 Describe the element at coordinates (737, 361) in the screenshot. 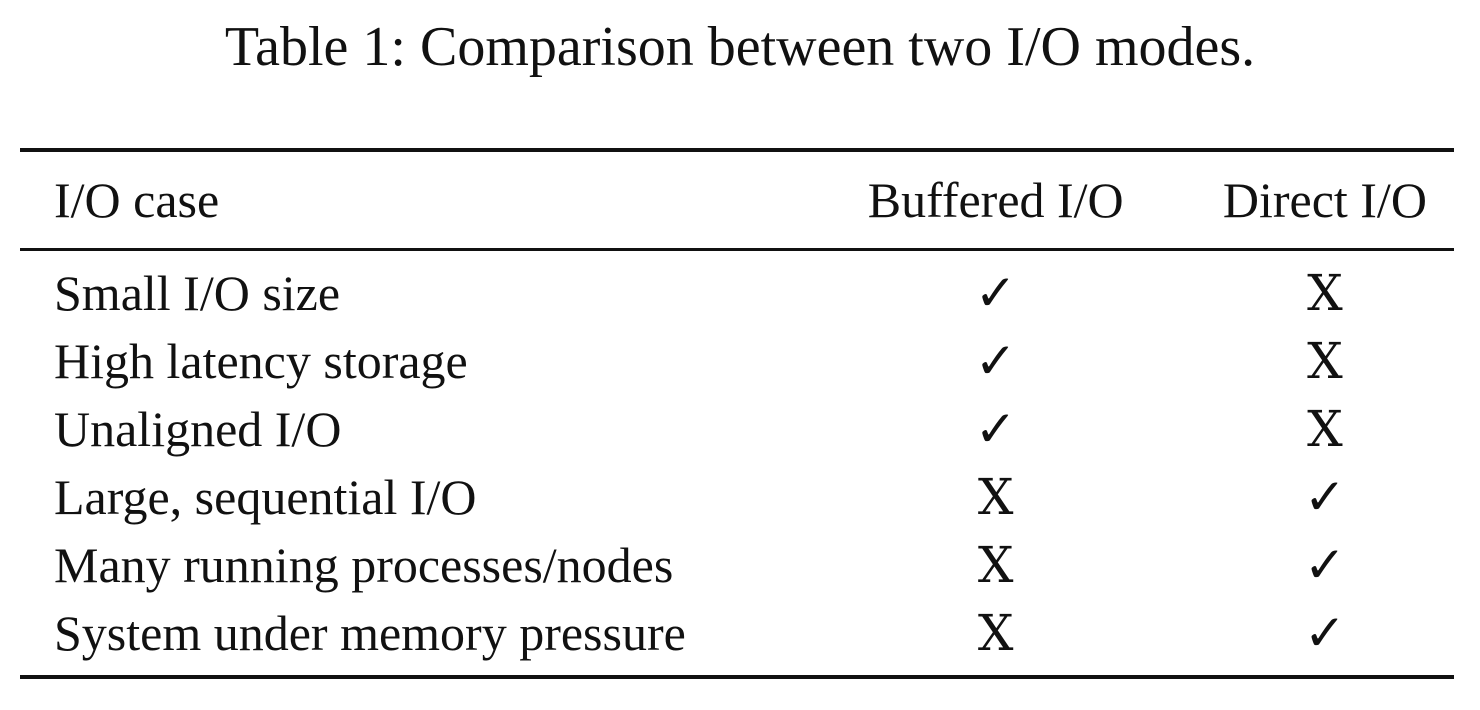

I see `table-row: High latency storage ✓ X` at that location.